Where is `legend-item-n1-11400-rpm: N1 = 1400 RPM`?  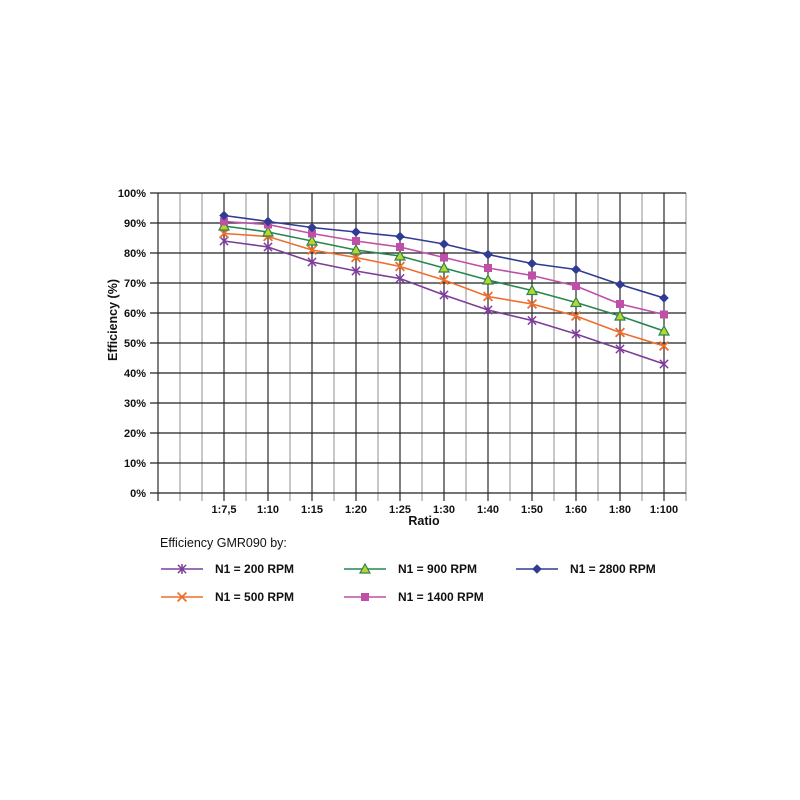 legend-item-n1-11400-rpm: N1 = 1400 RPM is located at coordinates (429, 597).